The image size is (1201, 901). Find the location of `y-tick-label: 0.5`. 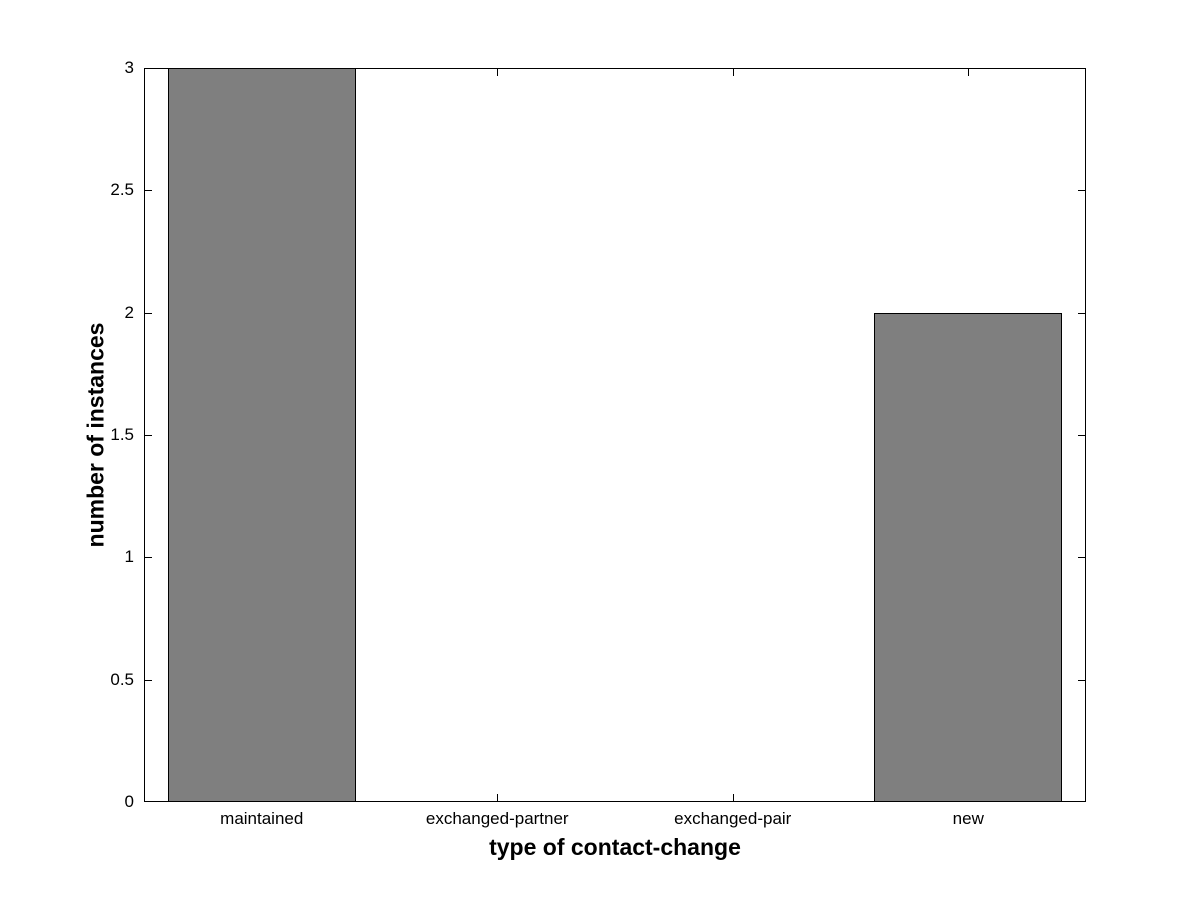

y-tick-label: 0.5 is located at coordinates (122, 679).